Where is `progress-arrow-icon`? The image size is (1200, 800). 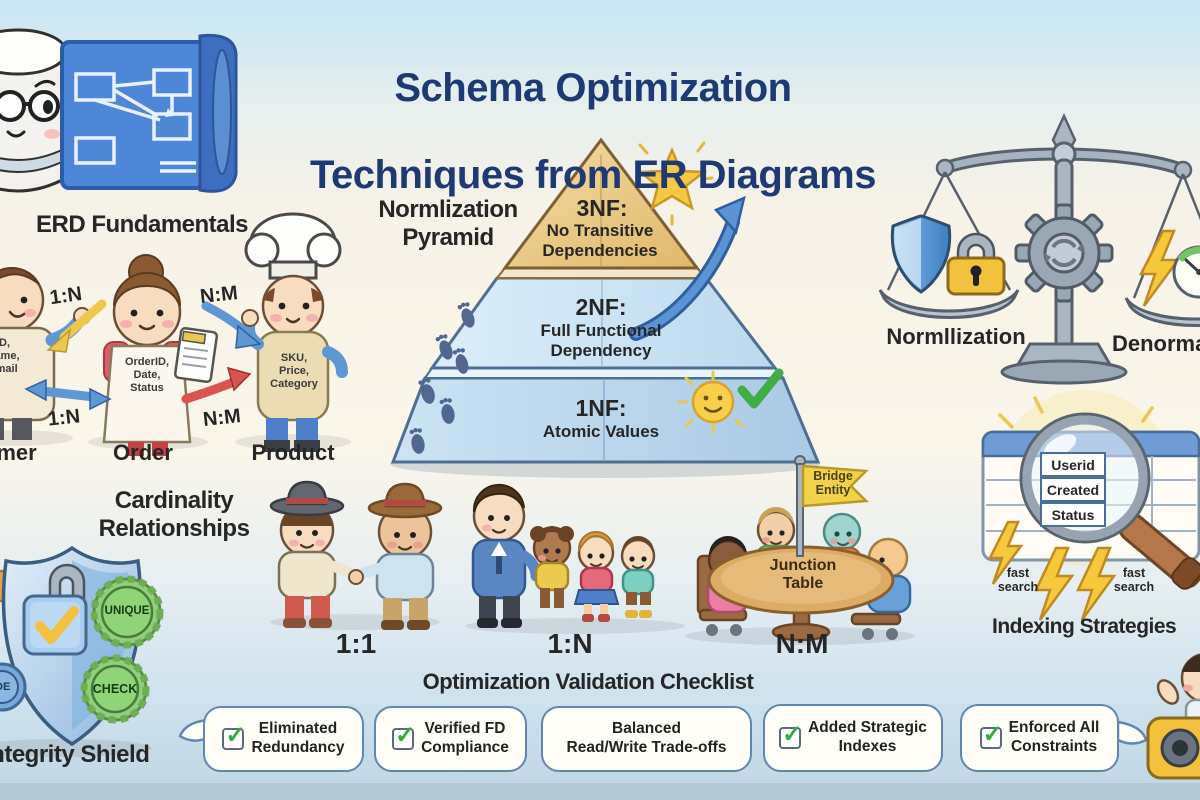
progress-arrow-icon is located at coordinates (687, 268).